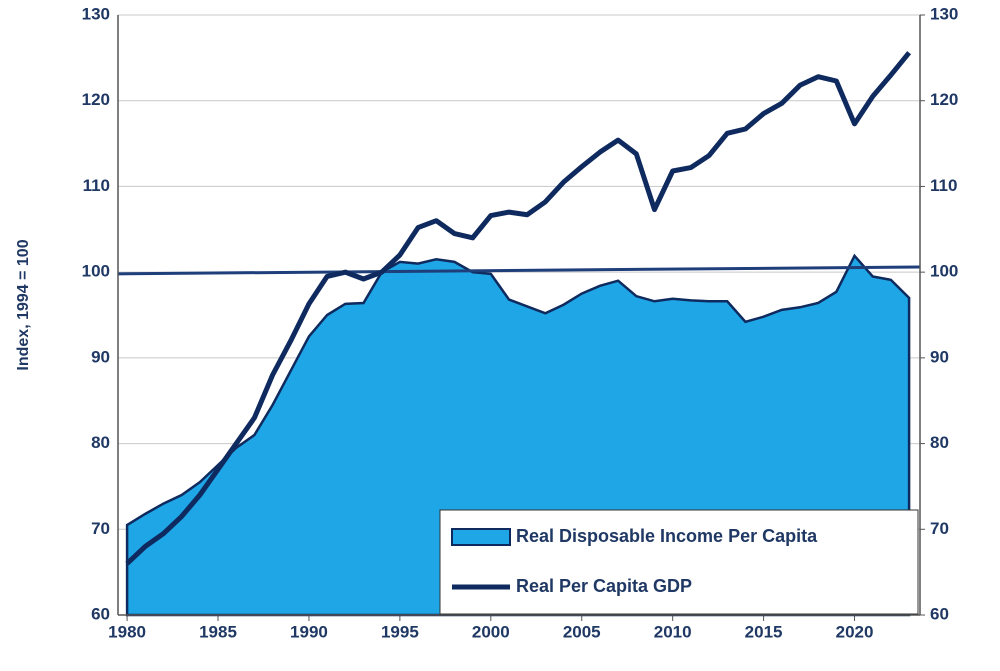  I want to click on y-tick-label: 130, so click(96, 13).